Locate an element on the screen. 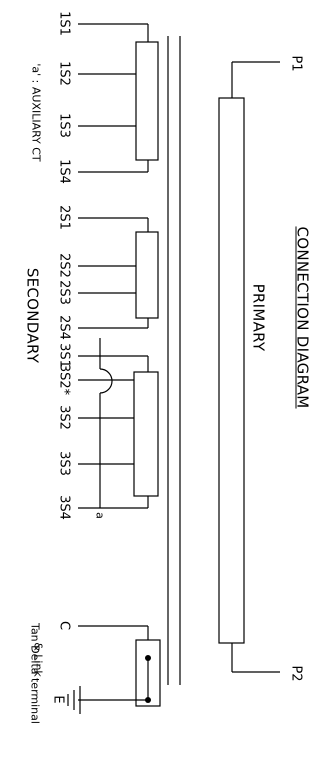 The image size is (322, 777). aux-tap-label: a is located at coordinates (100, 515).